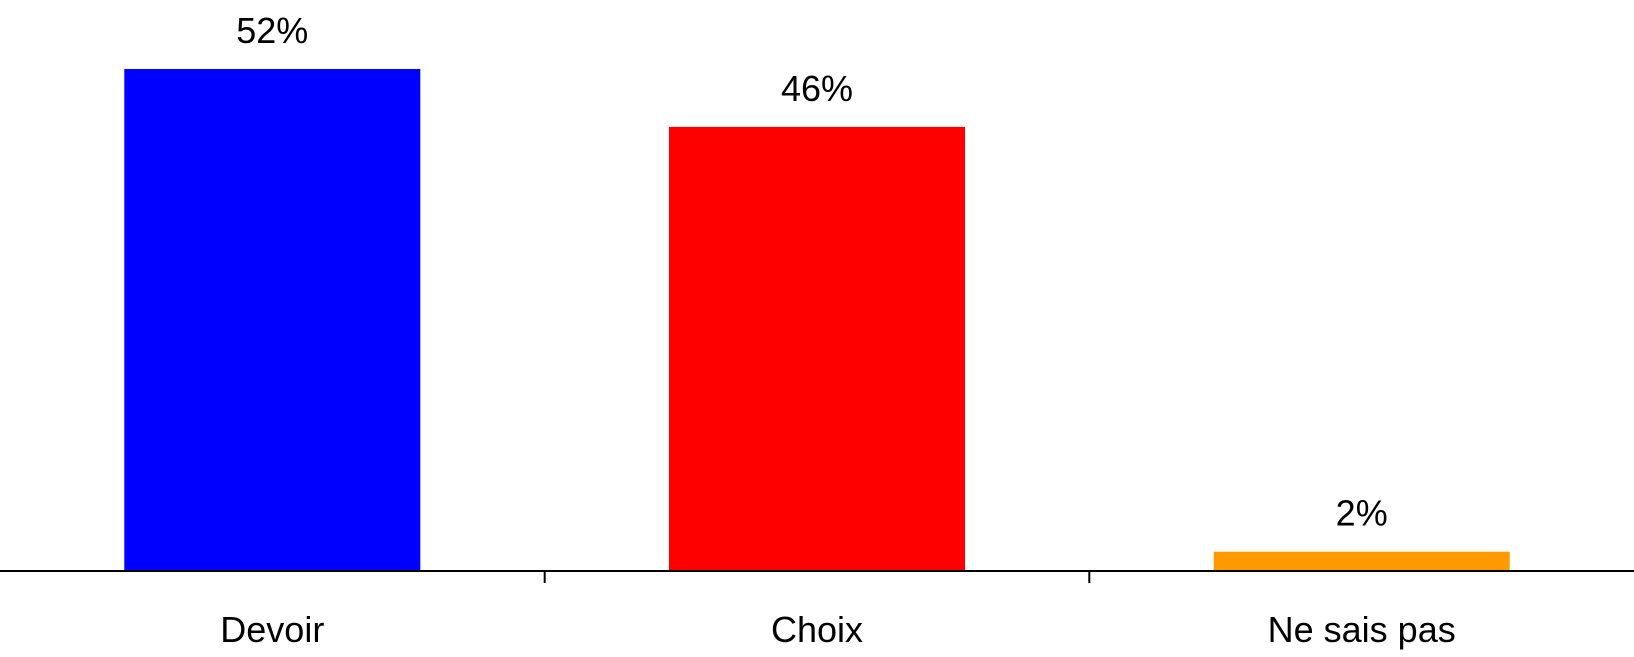 The image size is (1634, 657). Describe the element at coordinates (272, 629) in the screenshot. I see `category-label-0: Devoir` at that location.